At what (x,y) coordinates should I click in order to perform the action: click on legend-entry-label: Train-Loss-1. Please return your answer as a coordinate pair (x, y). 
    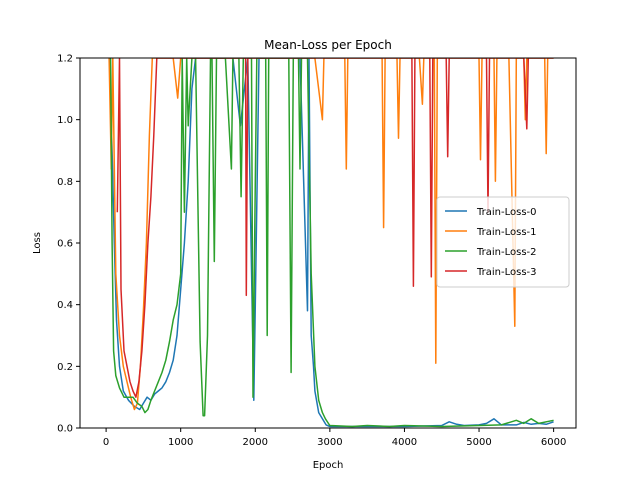
    Looking at the image, I should click on (506, 232).